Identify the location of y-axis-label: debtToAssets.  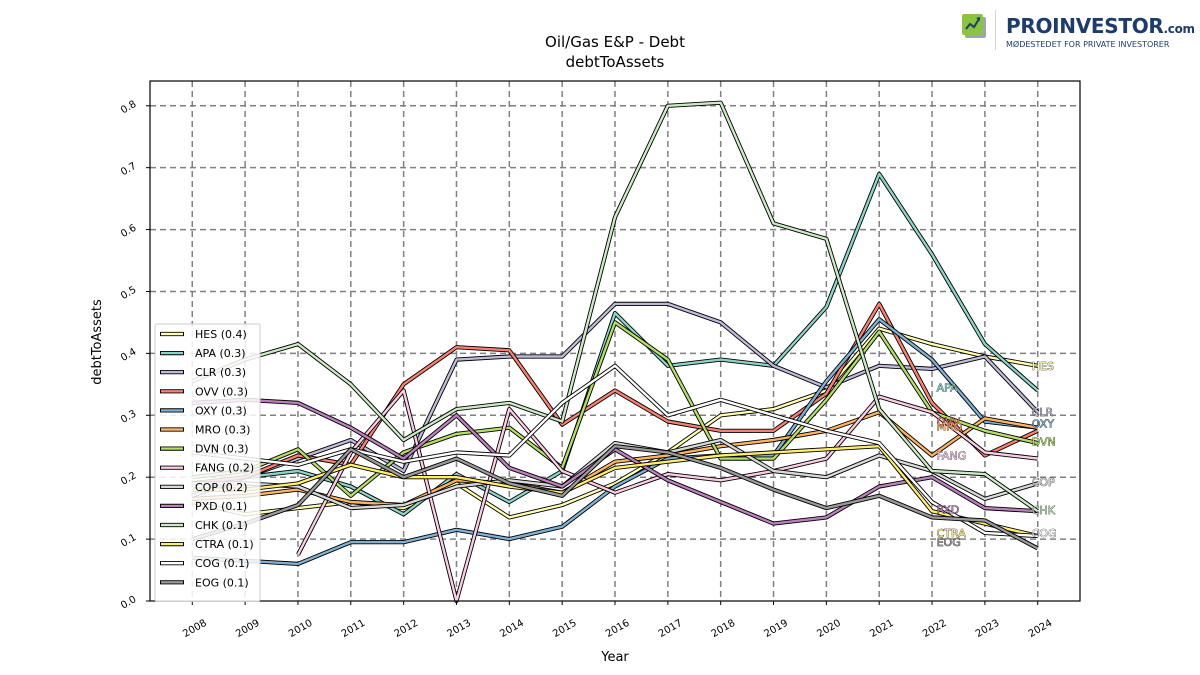
(97, 342).